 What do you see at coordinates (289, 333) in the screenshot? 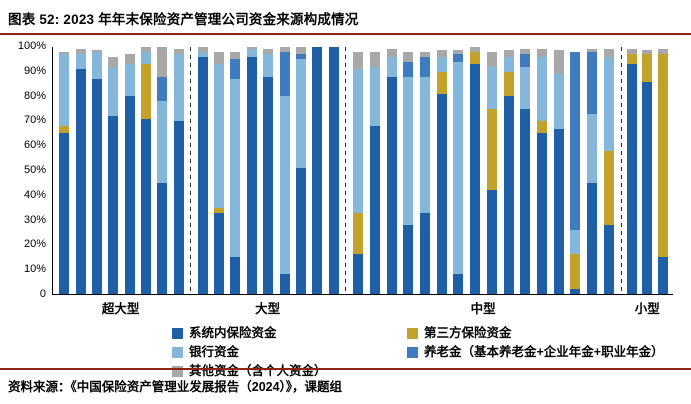
I see `legend-item: 系统内保险资金` at bounding box center [289, 333].